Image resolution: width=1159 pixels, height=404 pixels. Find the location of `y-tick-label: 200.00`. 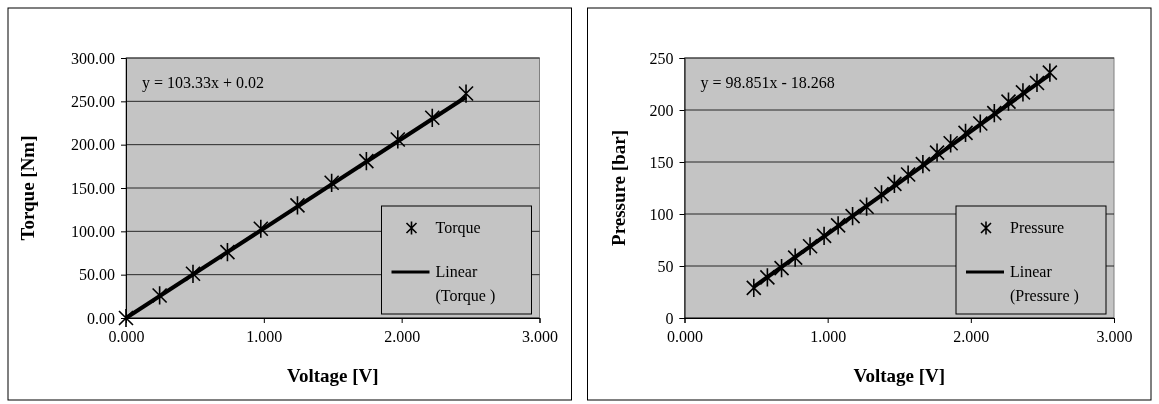

y-tick-label: 200.00 is located at coordinates (93, 145).